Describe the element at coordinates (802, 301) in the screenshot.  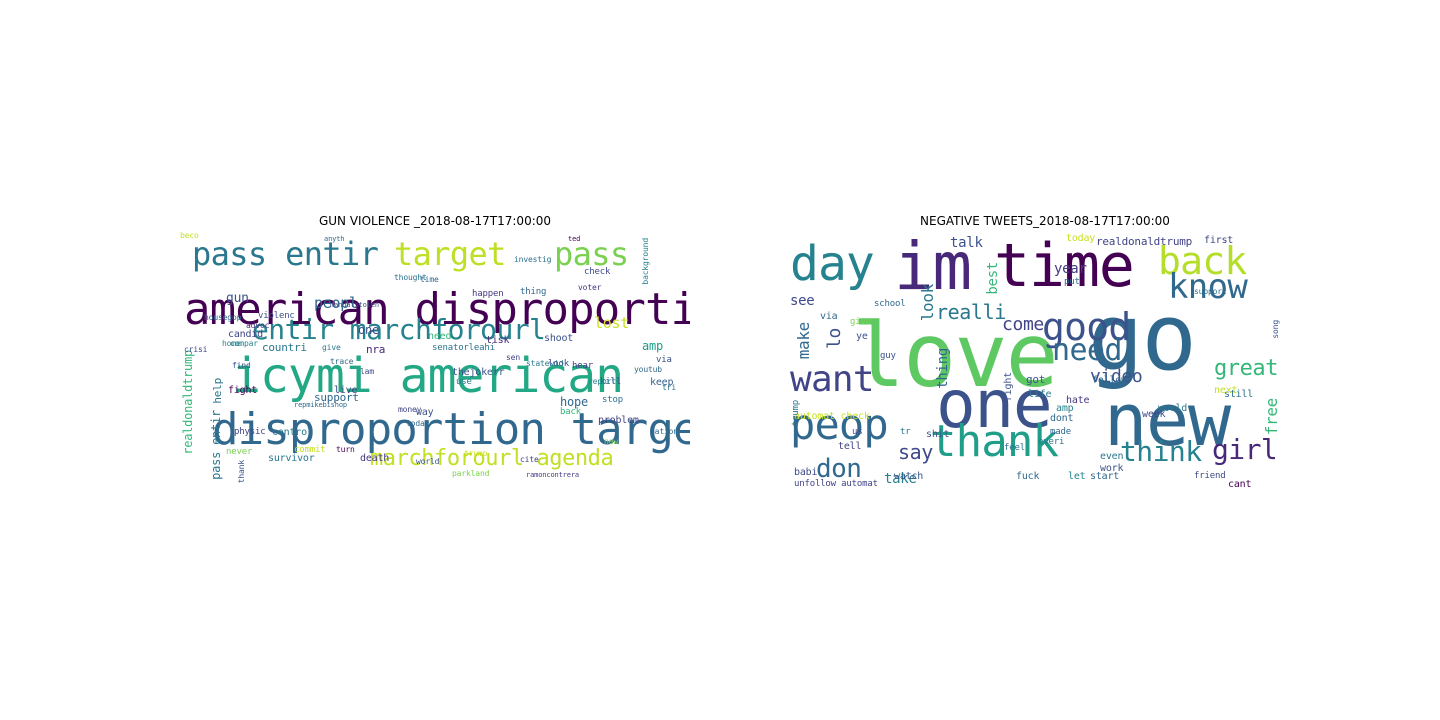
I see `wordcloud-word: see` at that location.